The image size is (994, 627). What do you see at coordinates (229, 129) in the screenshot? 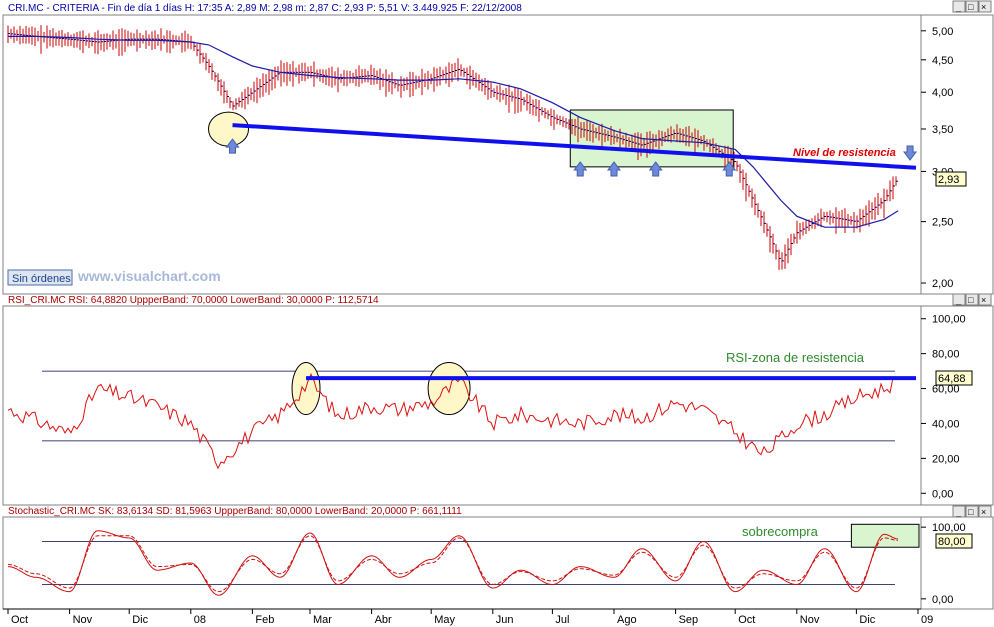
I see `price-low-circle` at bounding box center [229, 129].